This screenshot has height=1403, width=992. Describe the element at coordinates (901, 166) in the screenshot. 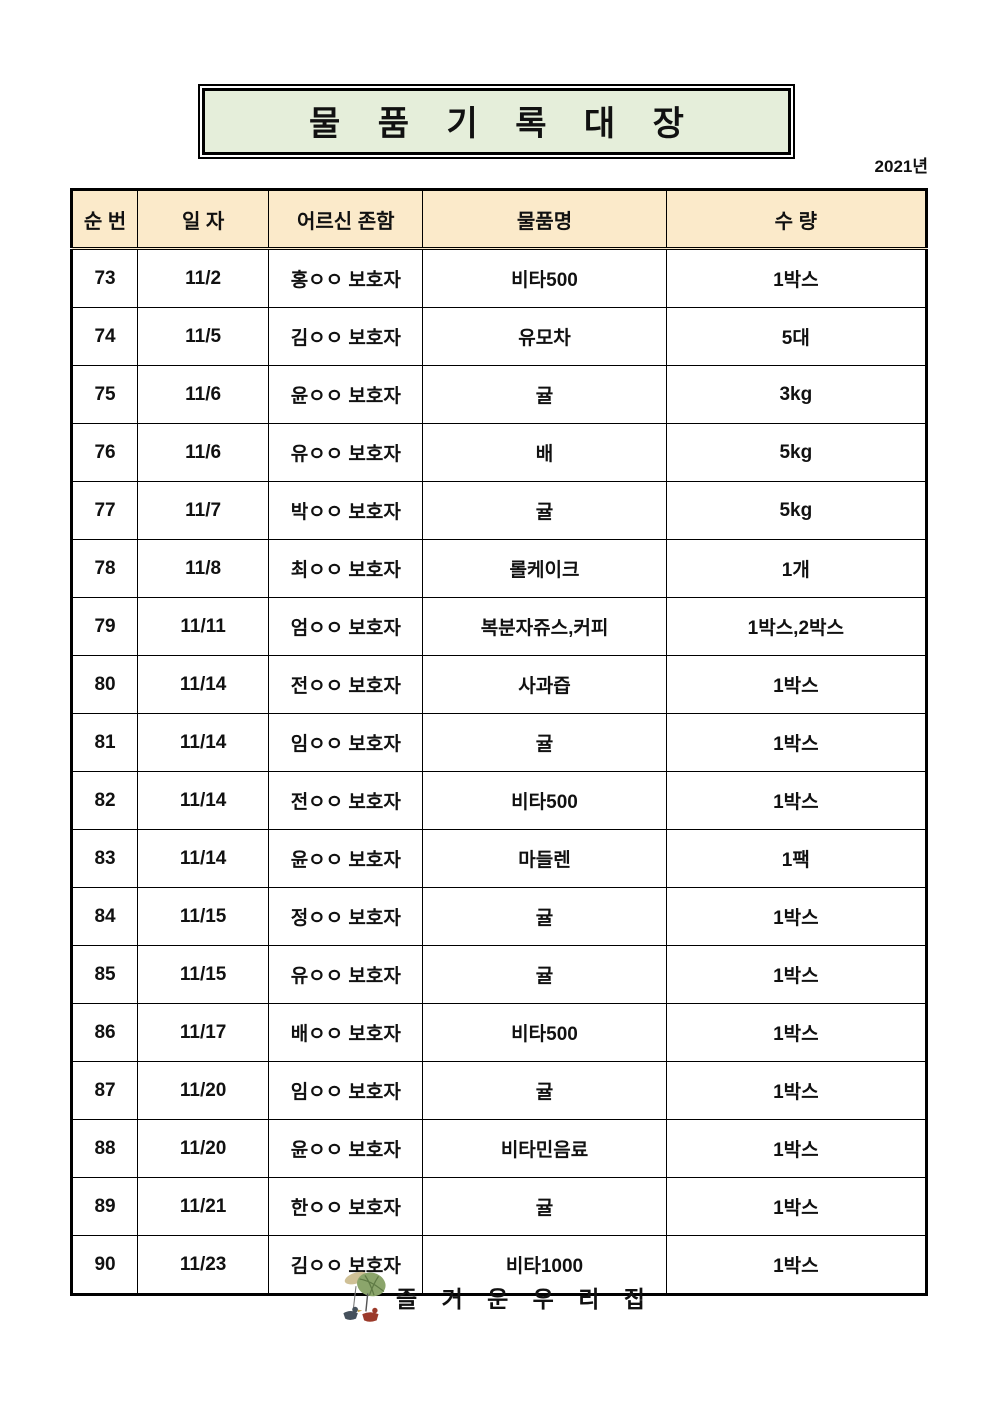

I see `year-label: 2021년` at that location.